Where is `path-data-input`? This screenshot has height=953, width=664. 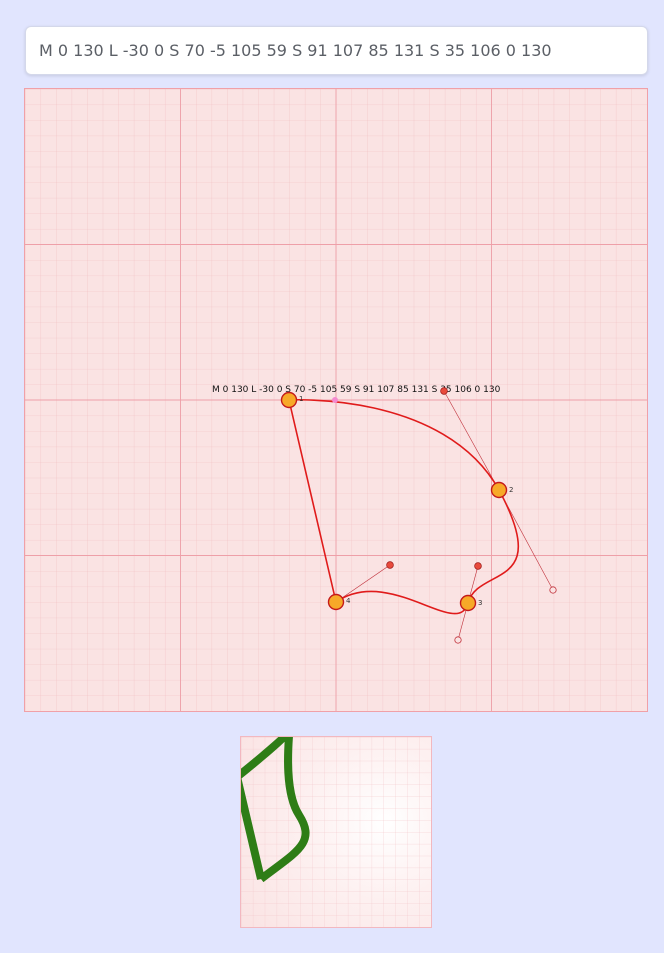
path-data-input is located at coordinates (336, 50).